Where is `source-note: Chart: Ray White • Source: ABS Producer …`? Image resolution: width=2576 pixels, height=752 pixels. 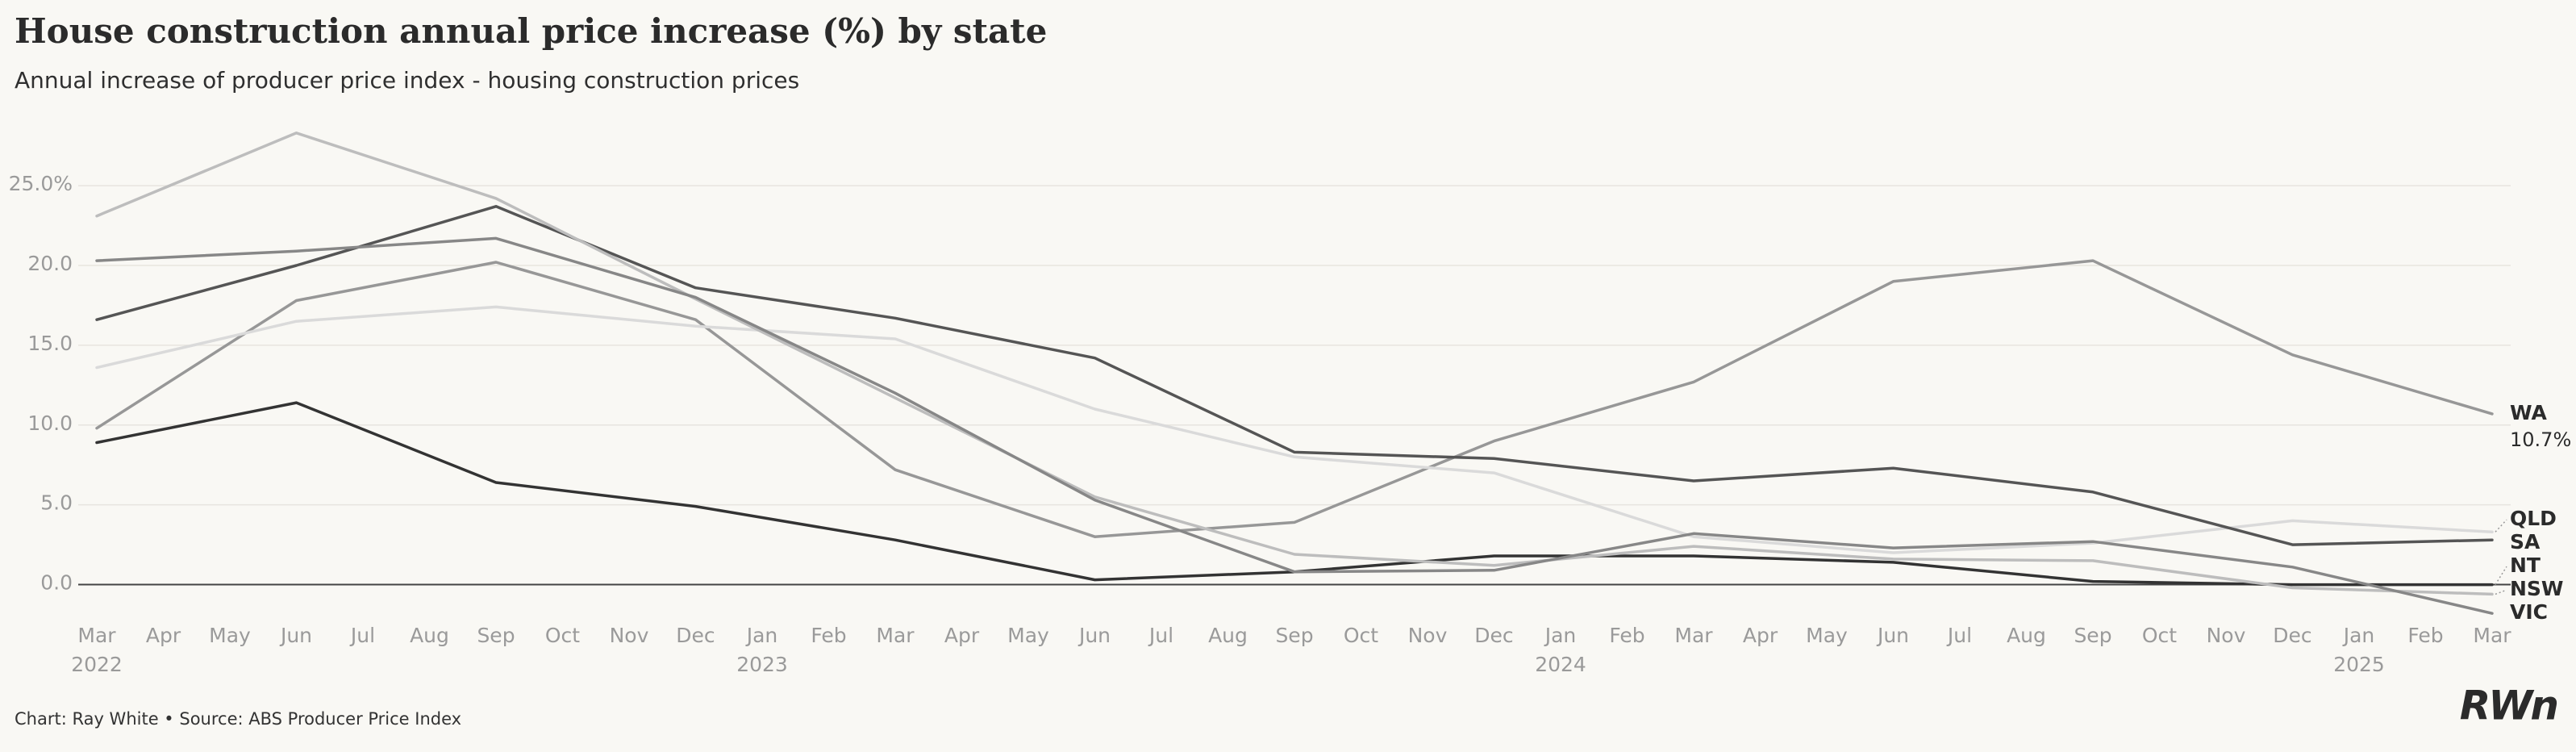 source-note: Chart: Ray White • Source: ABS Producer … is located at coordinates (238, 719).